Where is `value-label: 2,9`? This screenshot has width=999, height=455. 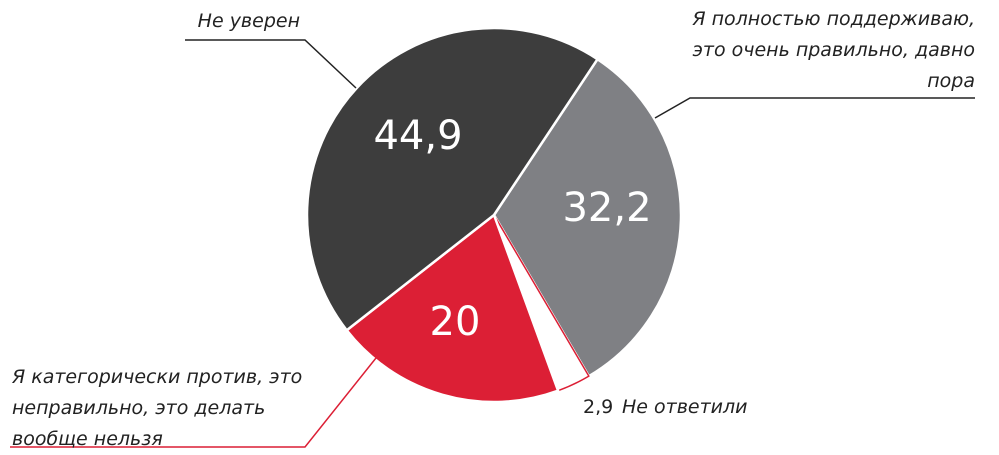 value-label: 2,9 is located at coordinates (598, 407).